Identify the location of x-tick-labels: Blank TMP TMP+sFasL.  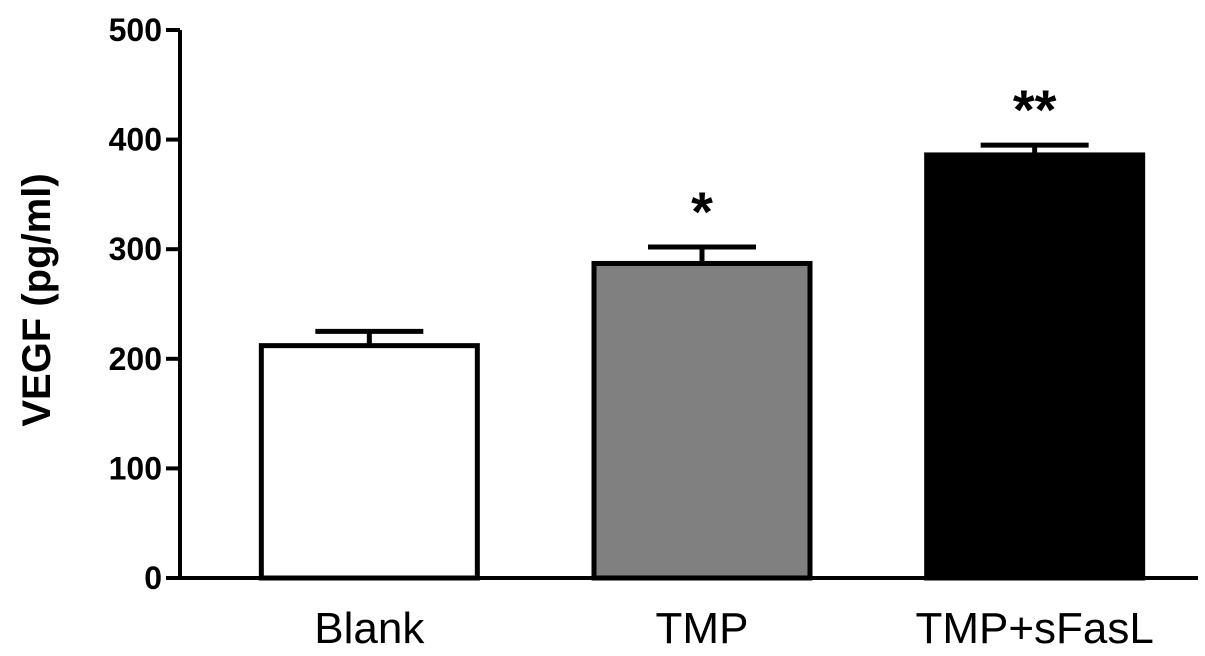
(734, 628).